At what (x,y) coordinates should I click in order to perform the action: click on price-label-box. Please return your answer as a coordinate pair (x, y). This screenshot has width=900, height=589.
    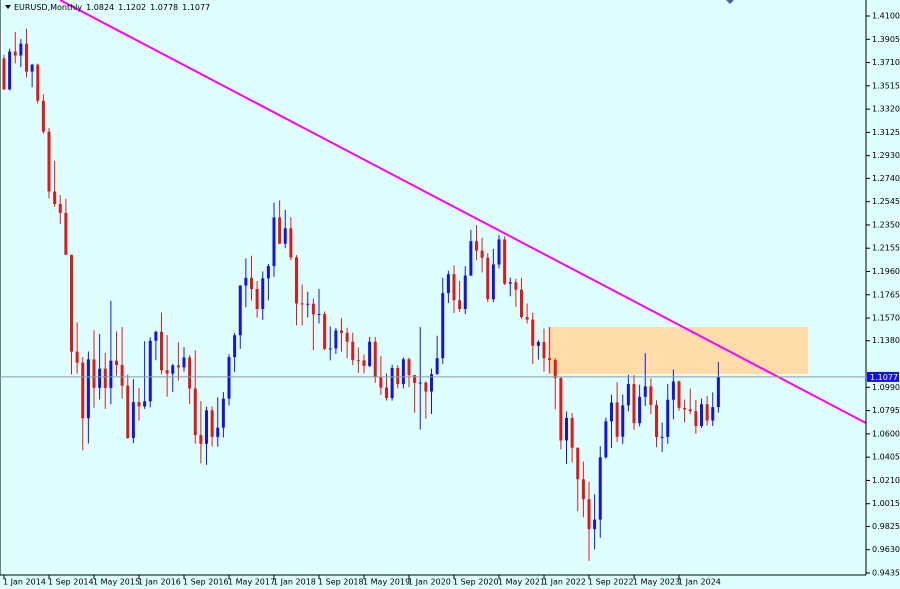
    Looking at the image, I should click on (883, 376).